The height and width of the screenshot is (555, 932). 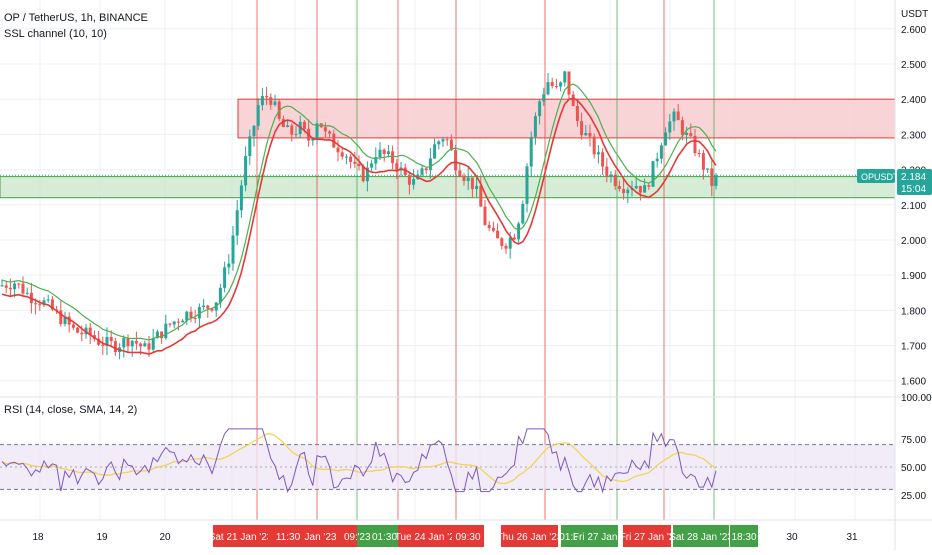 I want to click on time-marker-label: Sat 28 Jan '23, so click(x=701, y=536).